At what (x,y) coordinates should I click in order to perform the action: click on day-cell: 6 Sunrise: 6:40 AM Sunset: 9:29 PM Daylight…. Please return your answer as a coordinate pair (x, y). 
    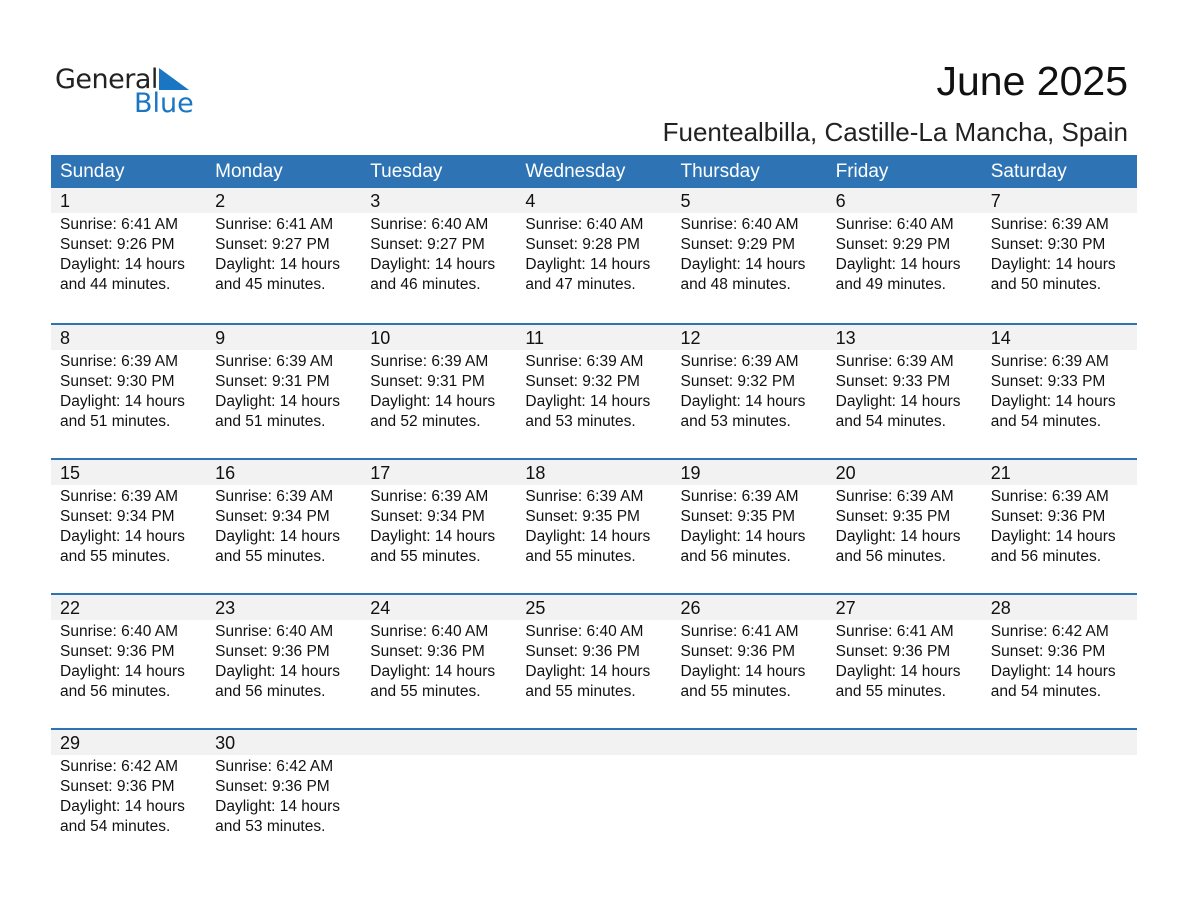
    Looking at the image, I should click on (904, 241).